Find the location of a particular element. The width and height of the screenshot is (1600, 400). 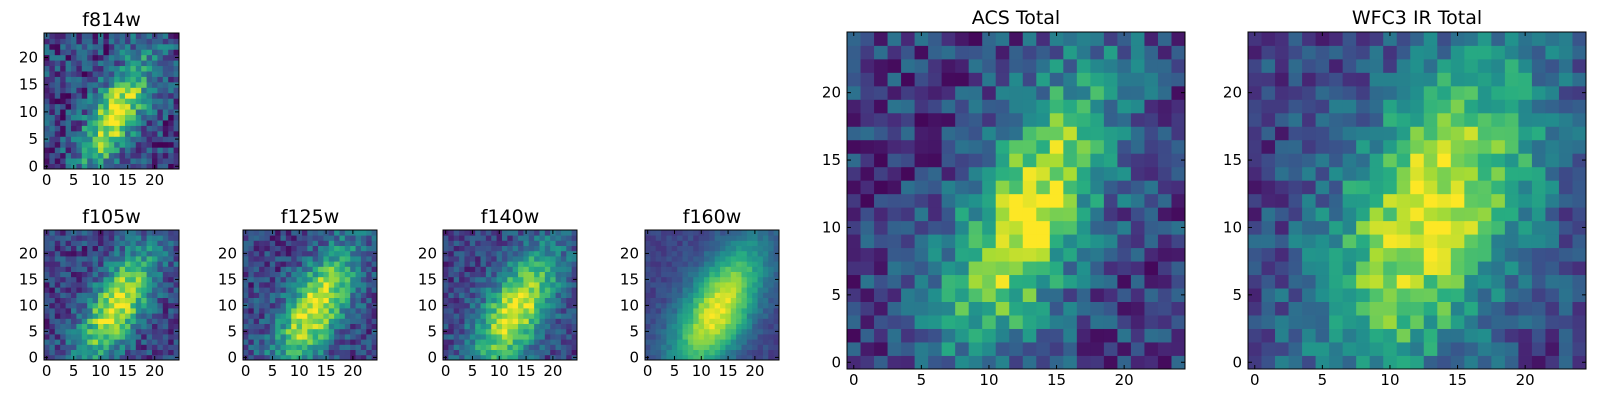

x-tick-label: 5 is located at coordinates (675, 371).